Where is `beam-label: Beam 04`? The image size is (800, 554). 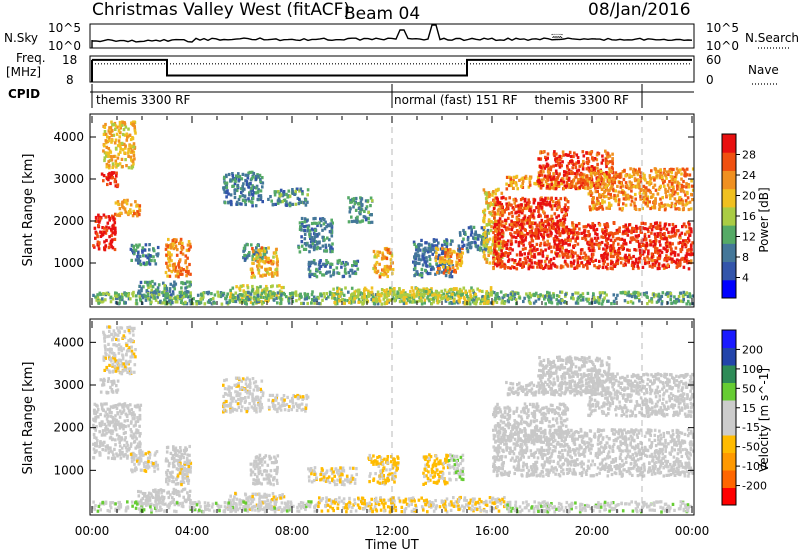
beam-label: Beam 04 is located at coordinates (382, 14).